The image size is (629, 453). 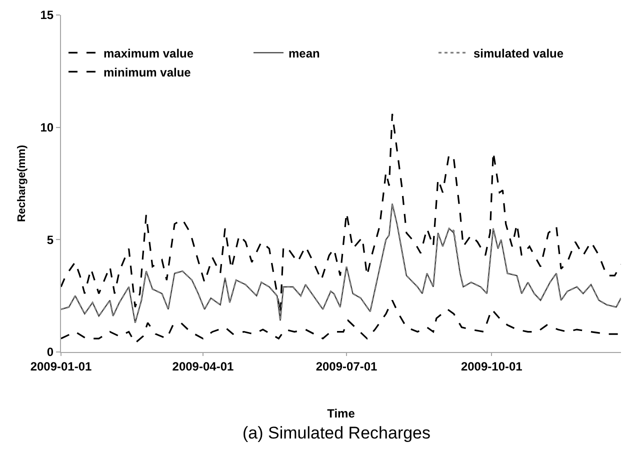 What do you see at coordinates (47, 127) in the screenshot?
I see `y-tick-label: 10` at bounding box center [47, 127].